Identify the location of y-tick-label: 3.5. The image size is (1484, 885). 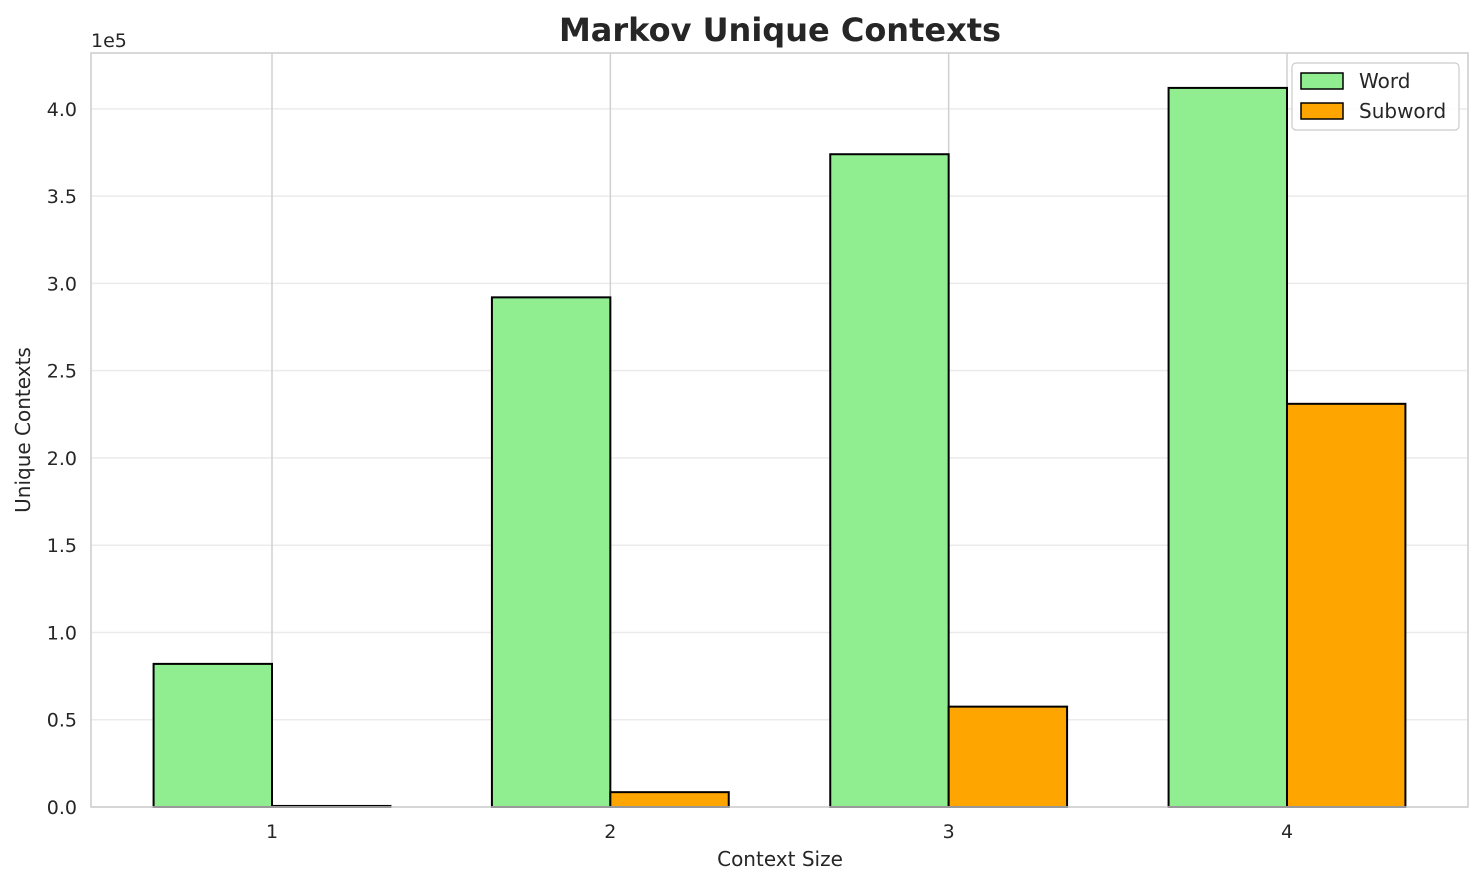
(62, 197).